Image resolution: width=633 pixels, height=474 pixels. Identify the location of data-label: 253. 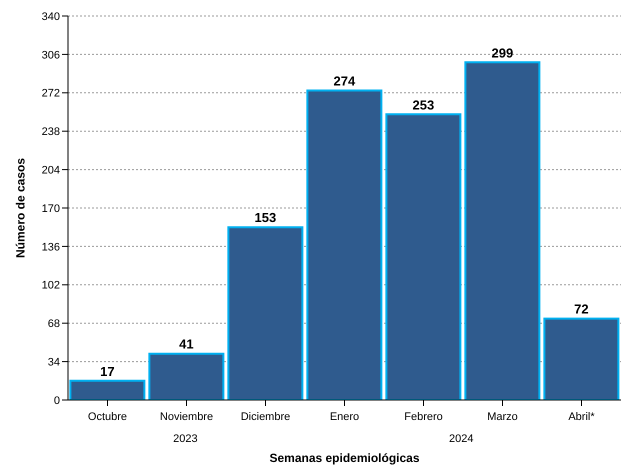
(423, 104).